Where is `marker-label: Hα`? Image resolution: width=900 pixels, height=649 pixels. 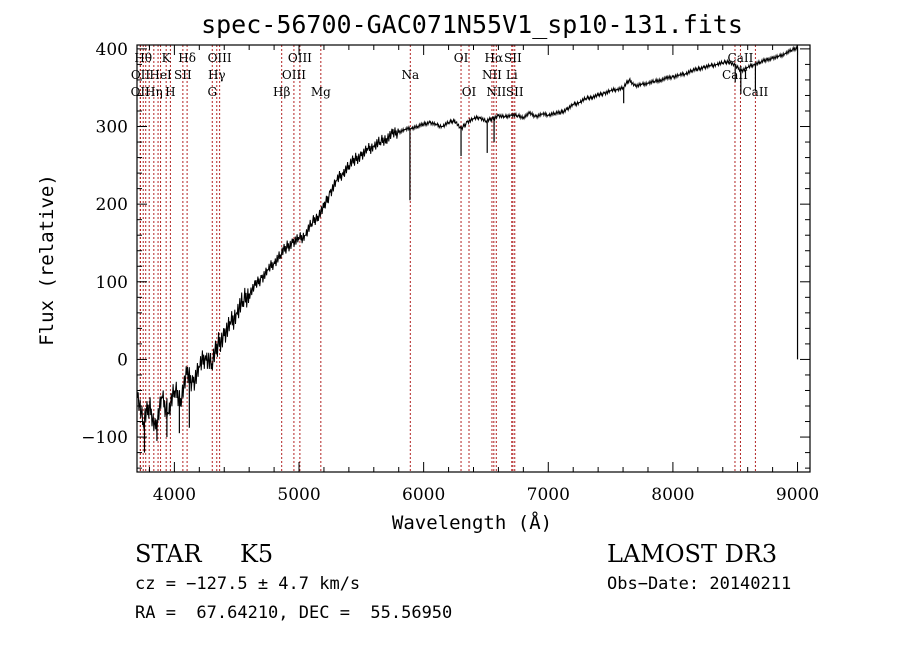
marker-label: Hα is located at coordinates (494, 58).